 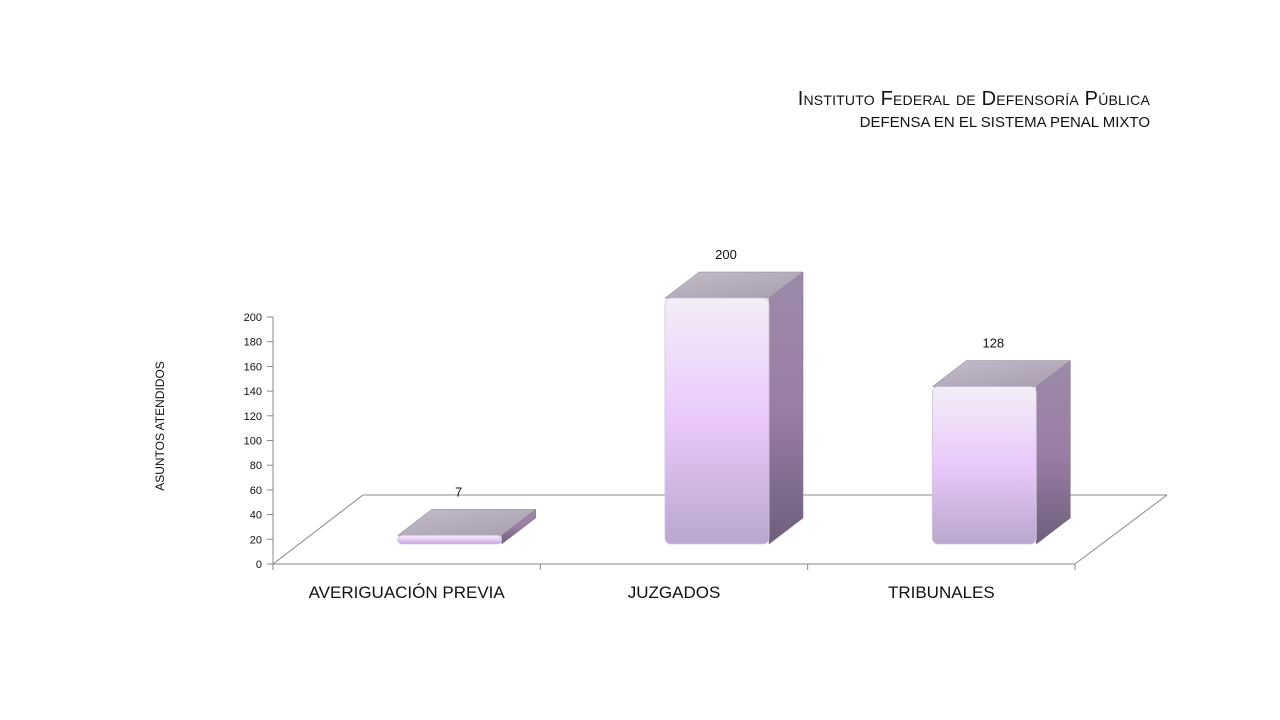 I want to click on x-axis-labels: AVERIGUACIÓN PREVIA JUZGADOS TRIBUNALES, so click(x=652, y=592).